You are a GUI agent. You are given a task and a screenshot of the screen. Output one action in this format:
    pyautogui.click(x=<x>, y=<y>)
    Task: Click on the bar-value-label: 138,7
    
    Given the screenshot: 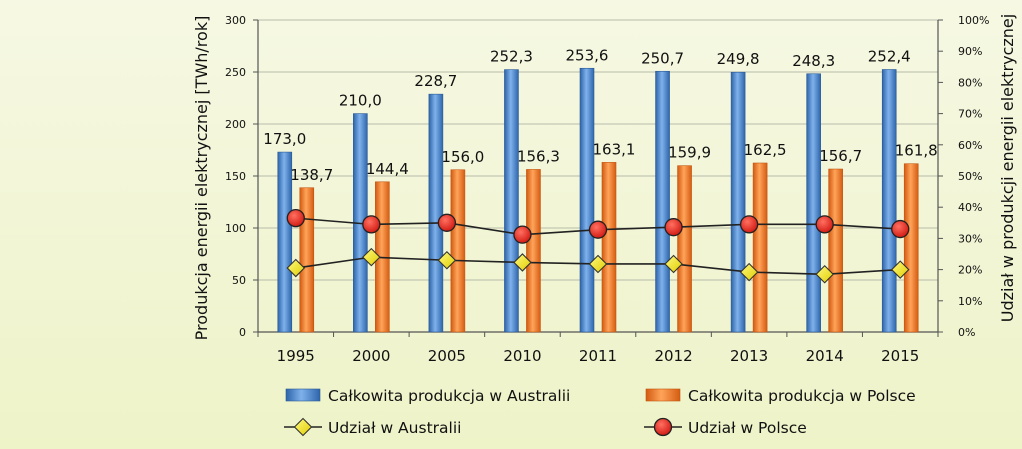 What is the action you would take?
    pyautogui.click(x=311, y=175)
    